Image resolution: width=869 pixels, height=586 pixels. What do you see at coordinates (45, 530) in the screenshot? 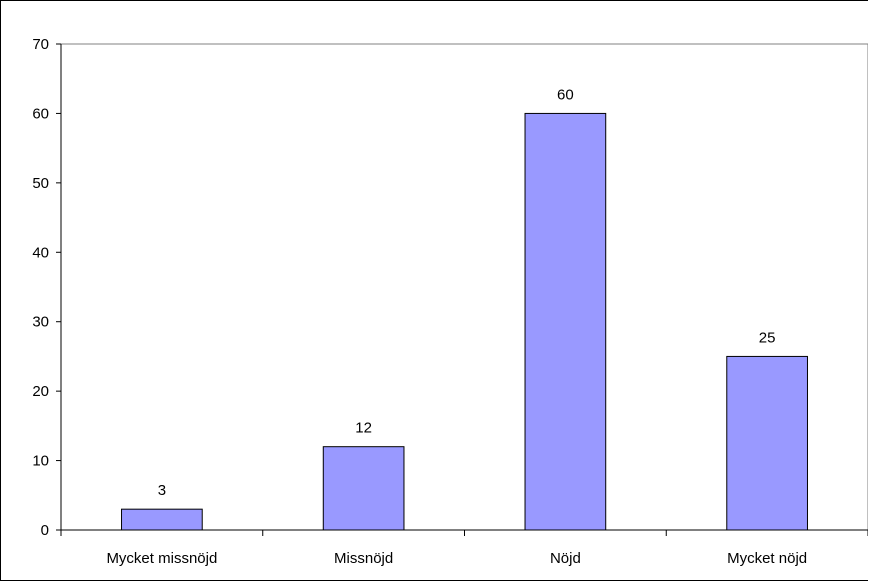
I see `y-tick-label: 0` at bounding box center [45, 530].